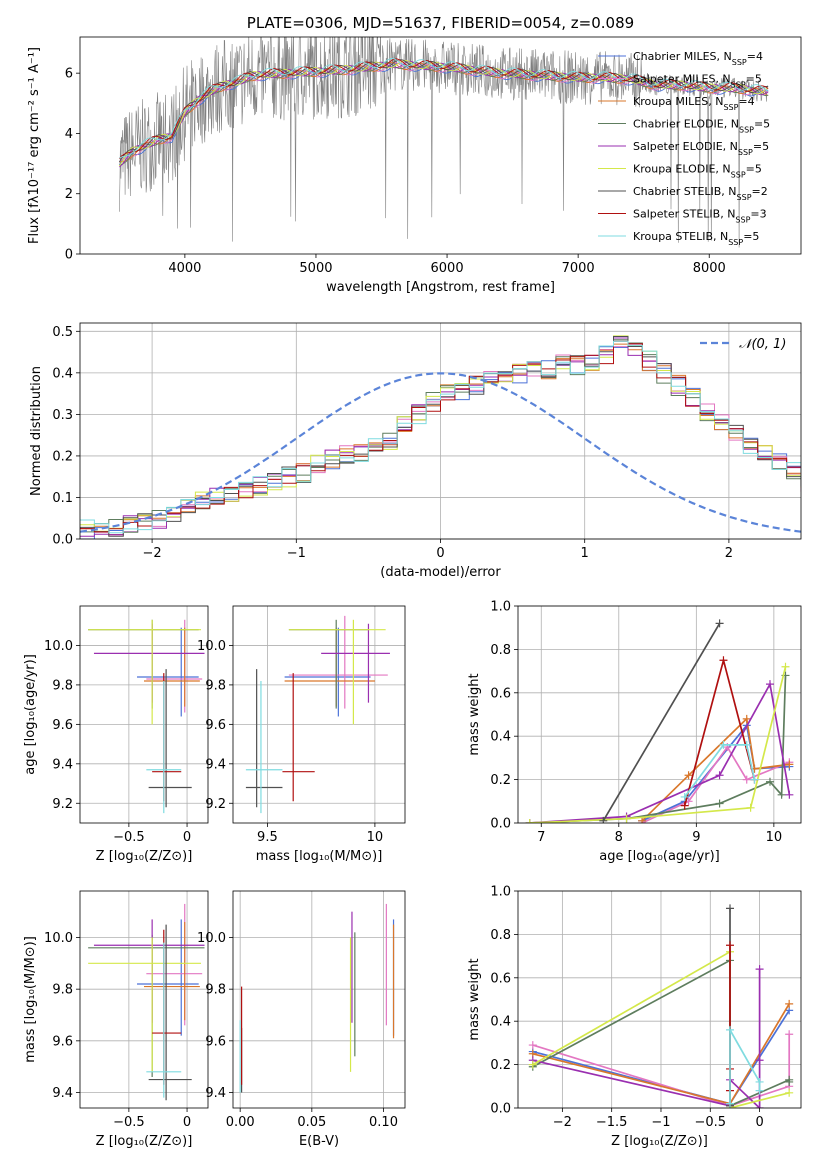 This screenshot has height=1170, width=819. I want to click on y-tick-label: 9.8, so click(62, 990).